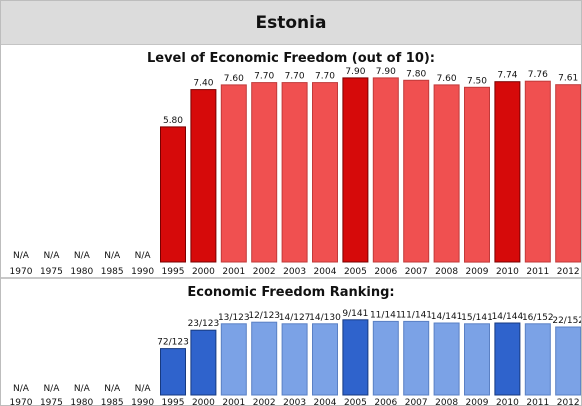 Image resolution: width=582 pixels, height=406 pixels. What do you see at coordinates (233, 173) in the screenshot?
I see `freedom-level-bar-2001` at bounding box center [233, 173].